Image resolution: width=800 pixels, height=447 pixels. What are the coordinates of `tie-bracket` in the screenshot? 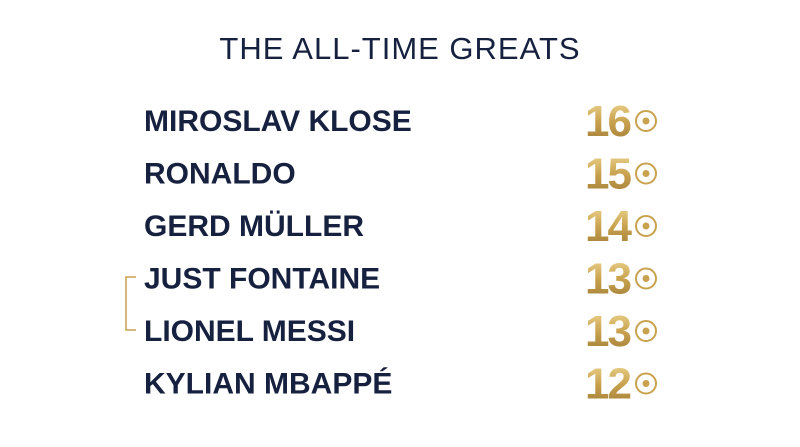 It's located at (130, 303).